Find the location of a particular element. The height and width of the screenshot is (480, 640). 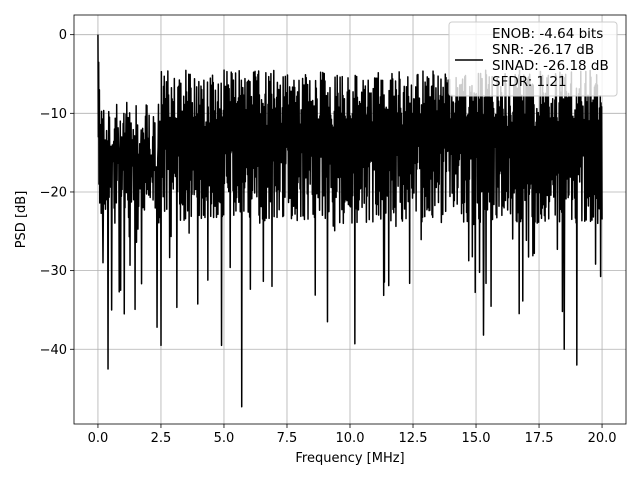

x-tick-label: 0.0 is located at coordinates (98, 438).